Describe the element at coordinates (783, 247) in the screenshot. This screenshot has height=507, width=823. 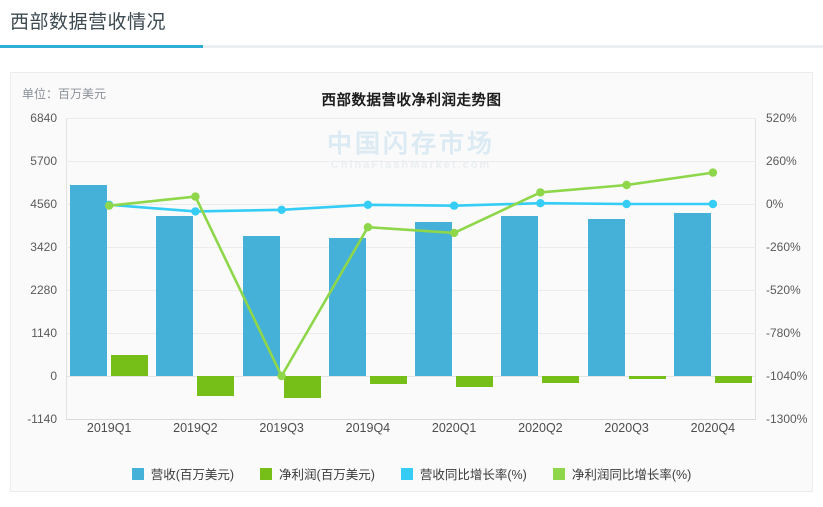
I see `right-axis-tick: -260%` at that location.